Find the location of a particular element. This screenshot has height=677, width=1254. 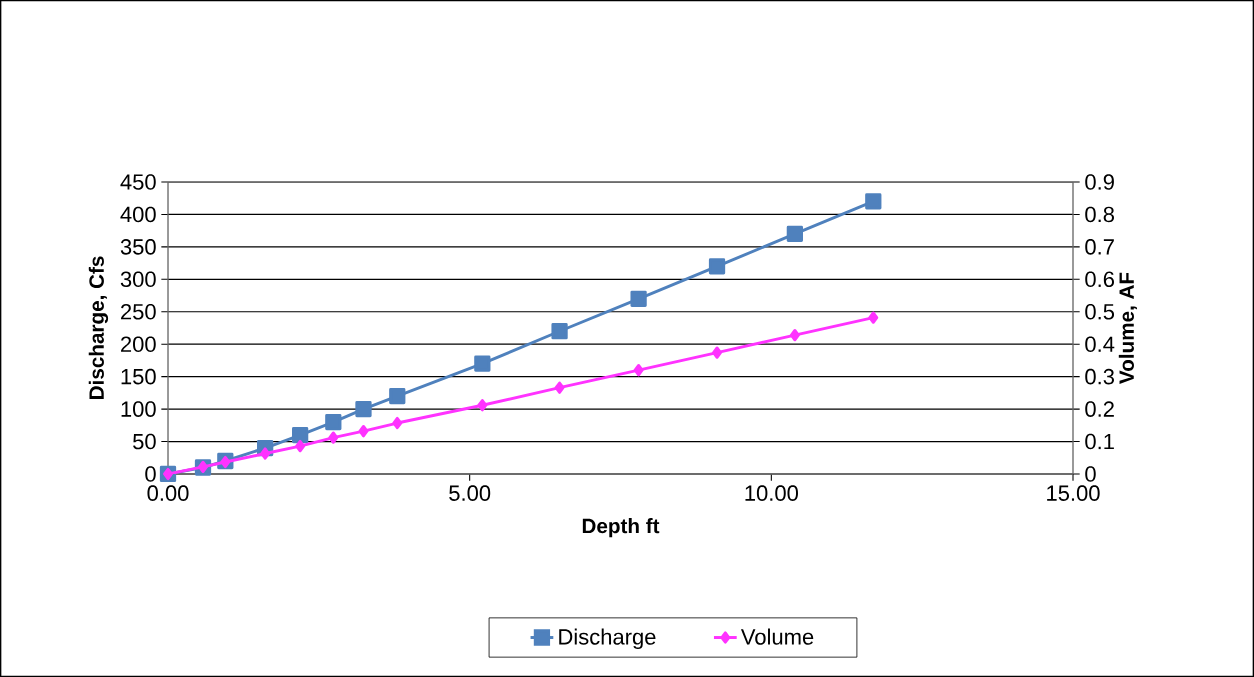

y-tick-label: 250 is located at coordinates (138, 311).